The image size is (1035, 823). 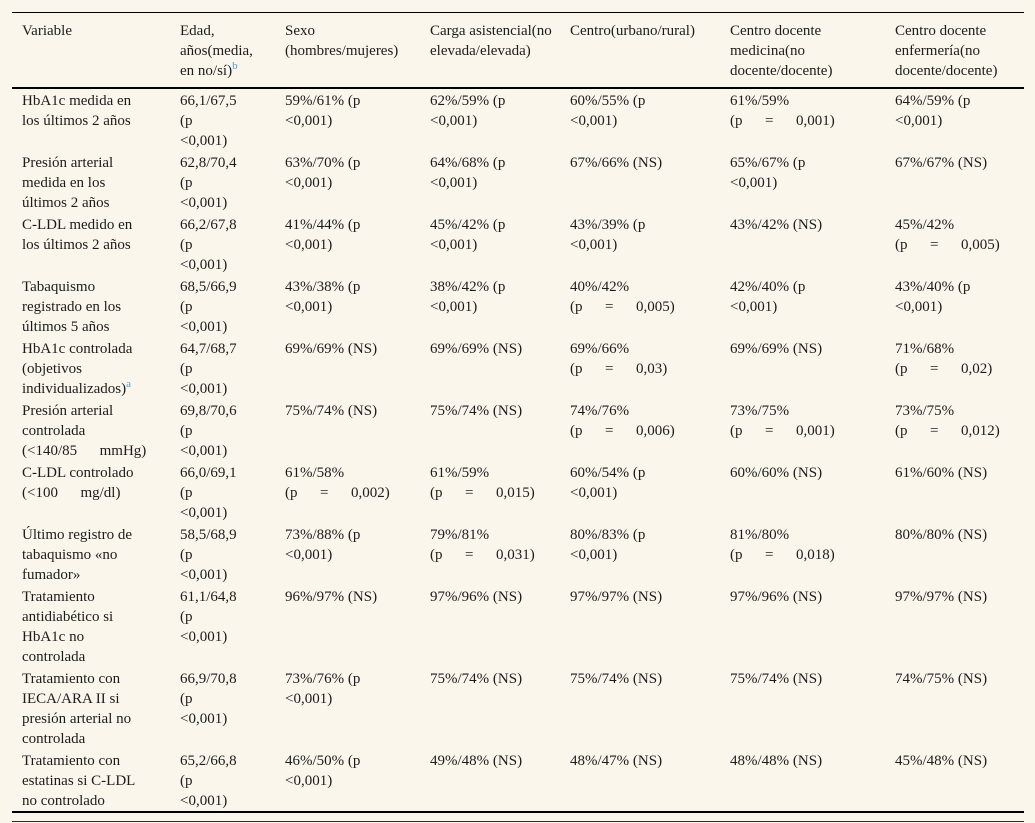 I want to click on cell-edad: 58,5/68,9 (p <0,001), so click(x=208, y=555).